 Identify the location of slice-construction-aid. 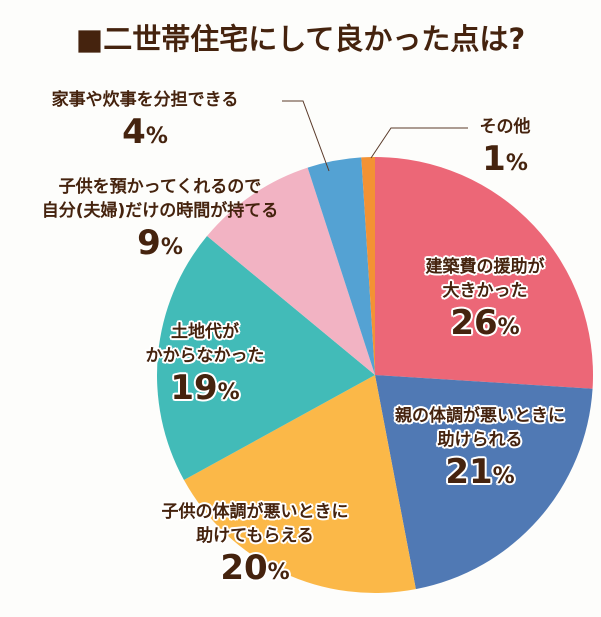
(484, 273).